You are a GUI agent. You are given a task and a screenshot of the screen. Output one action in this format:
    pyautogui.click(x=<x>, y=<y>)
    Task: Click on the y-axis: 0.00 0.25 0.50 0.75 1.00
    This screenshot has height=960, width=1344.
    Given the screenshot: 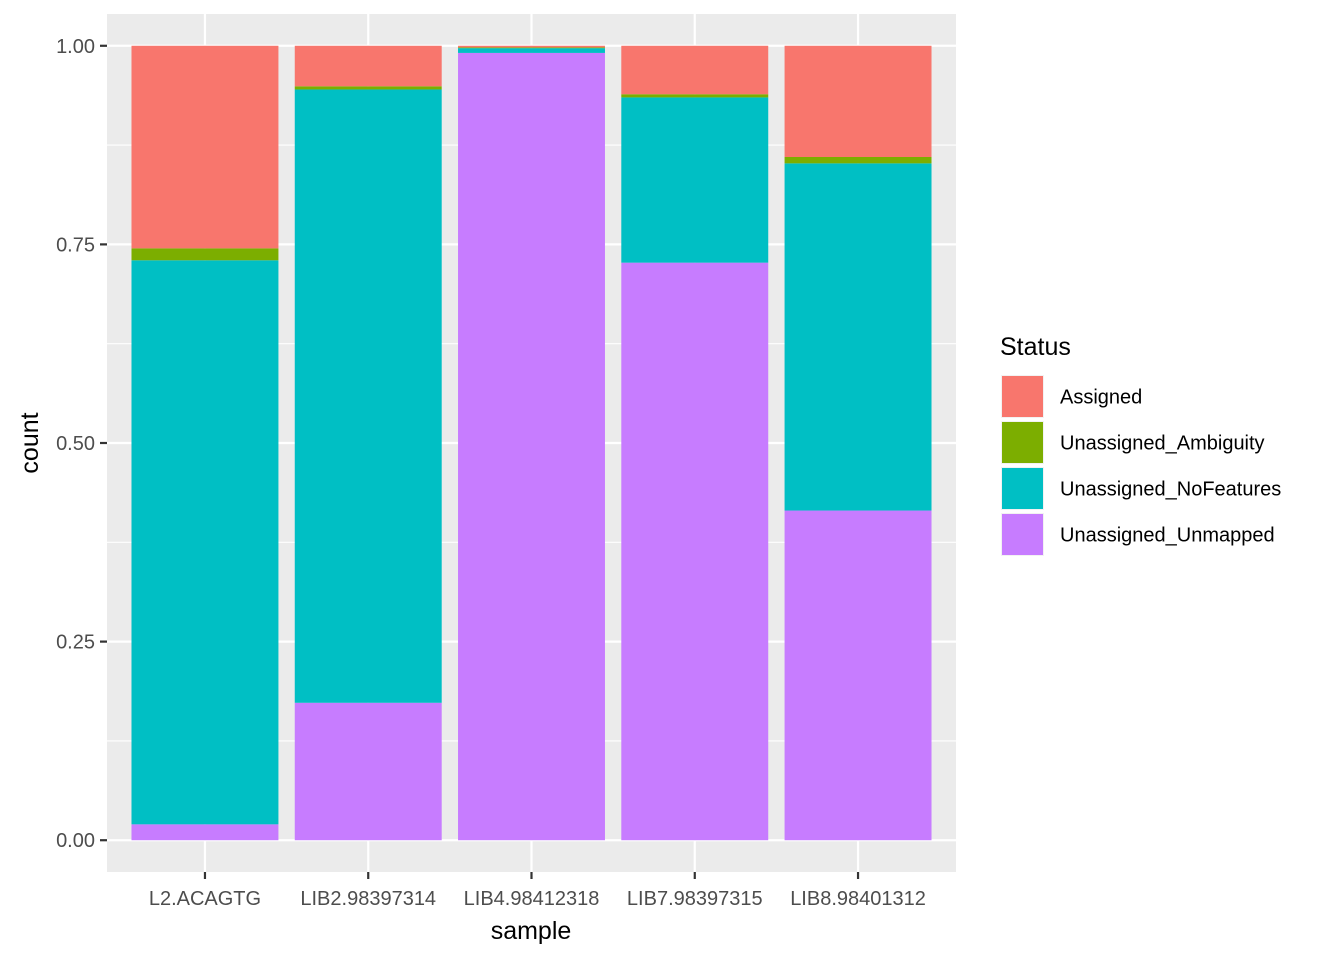 What is the action you would take?
    pyautogui.click(x=81, y=444)
    